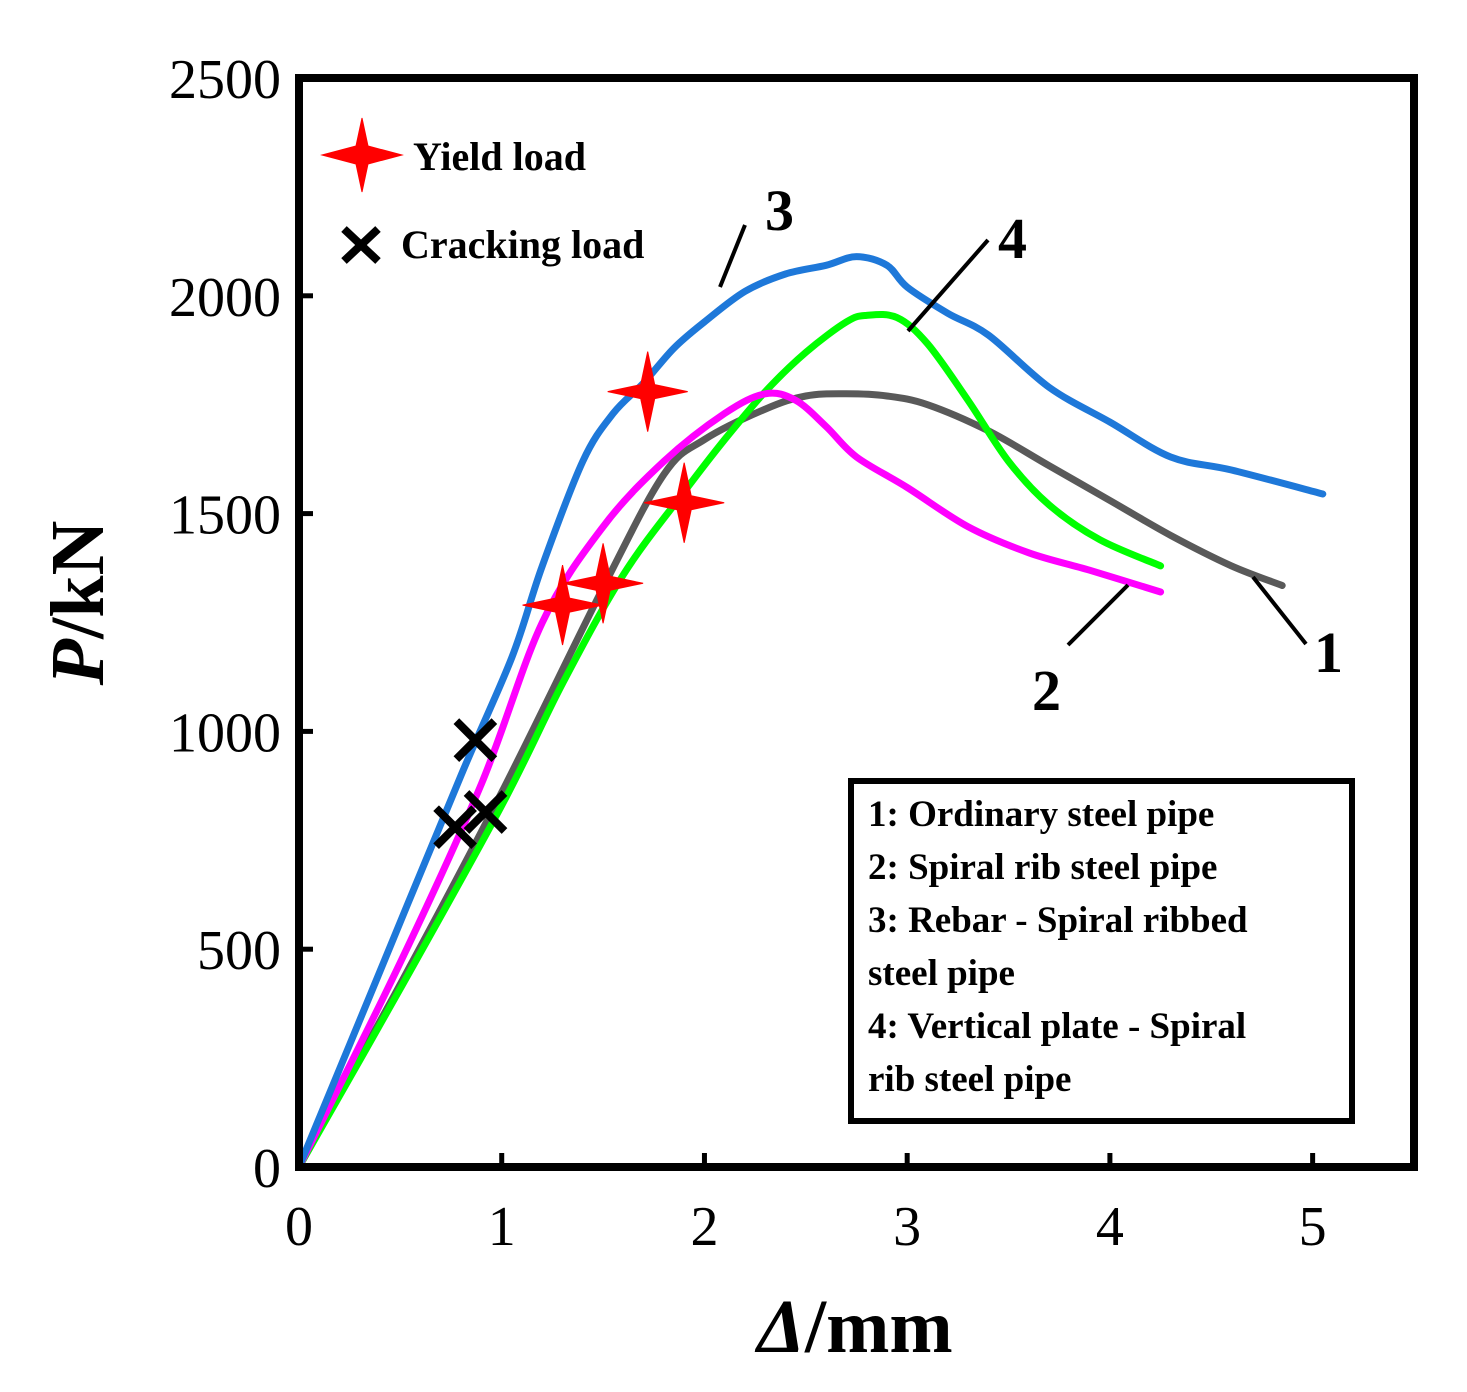  What do you see at coordinates (502, 1227) in the screenshot?
I see `x-tick-label-1: 1` at bounding box center [502, 1227].